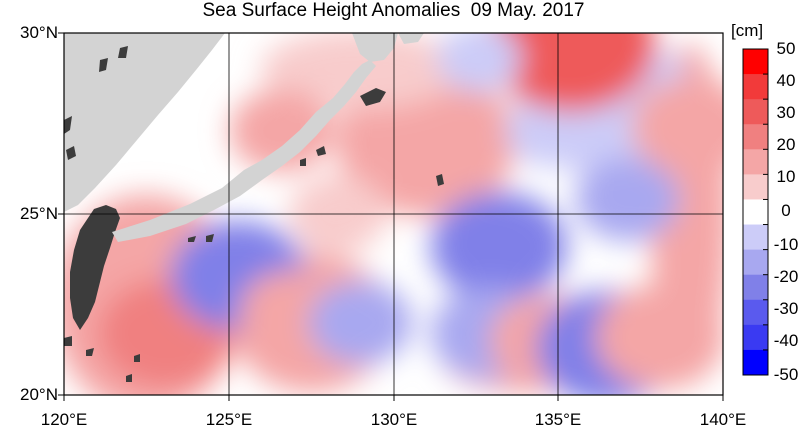 This screenshot has height=432, width=811. Describe the element at coordinates (786, 144) in the screenshot. I see `colorbar-tick-label: 20` at that location.